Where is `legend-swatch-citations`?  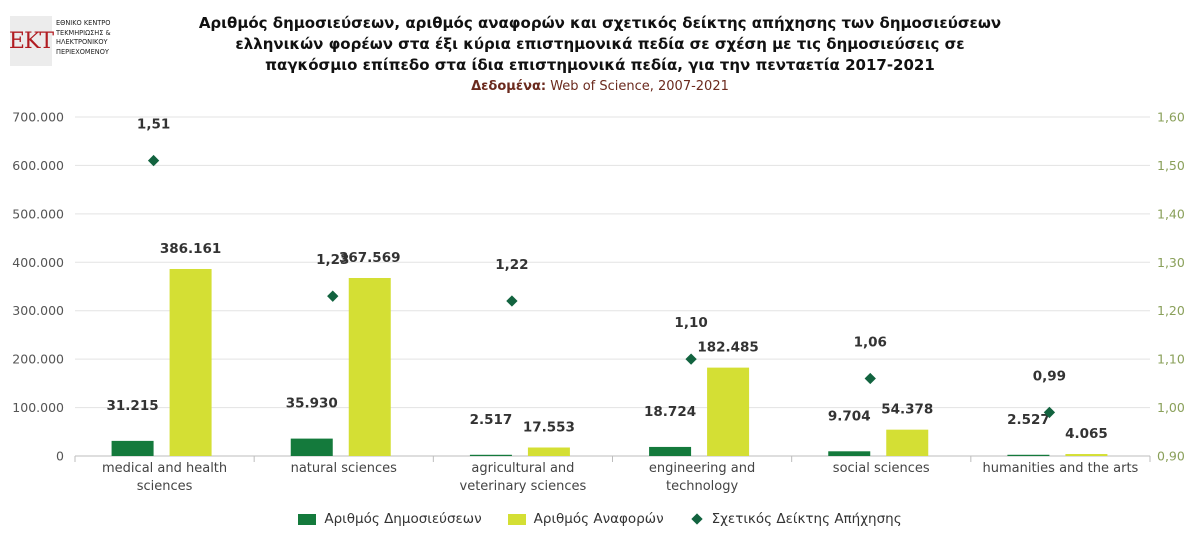 legend-swatch-citations is located at coordinates (516, 519).